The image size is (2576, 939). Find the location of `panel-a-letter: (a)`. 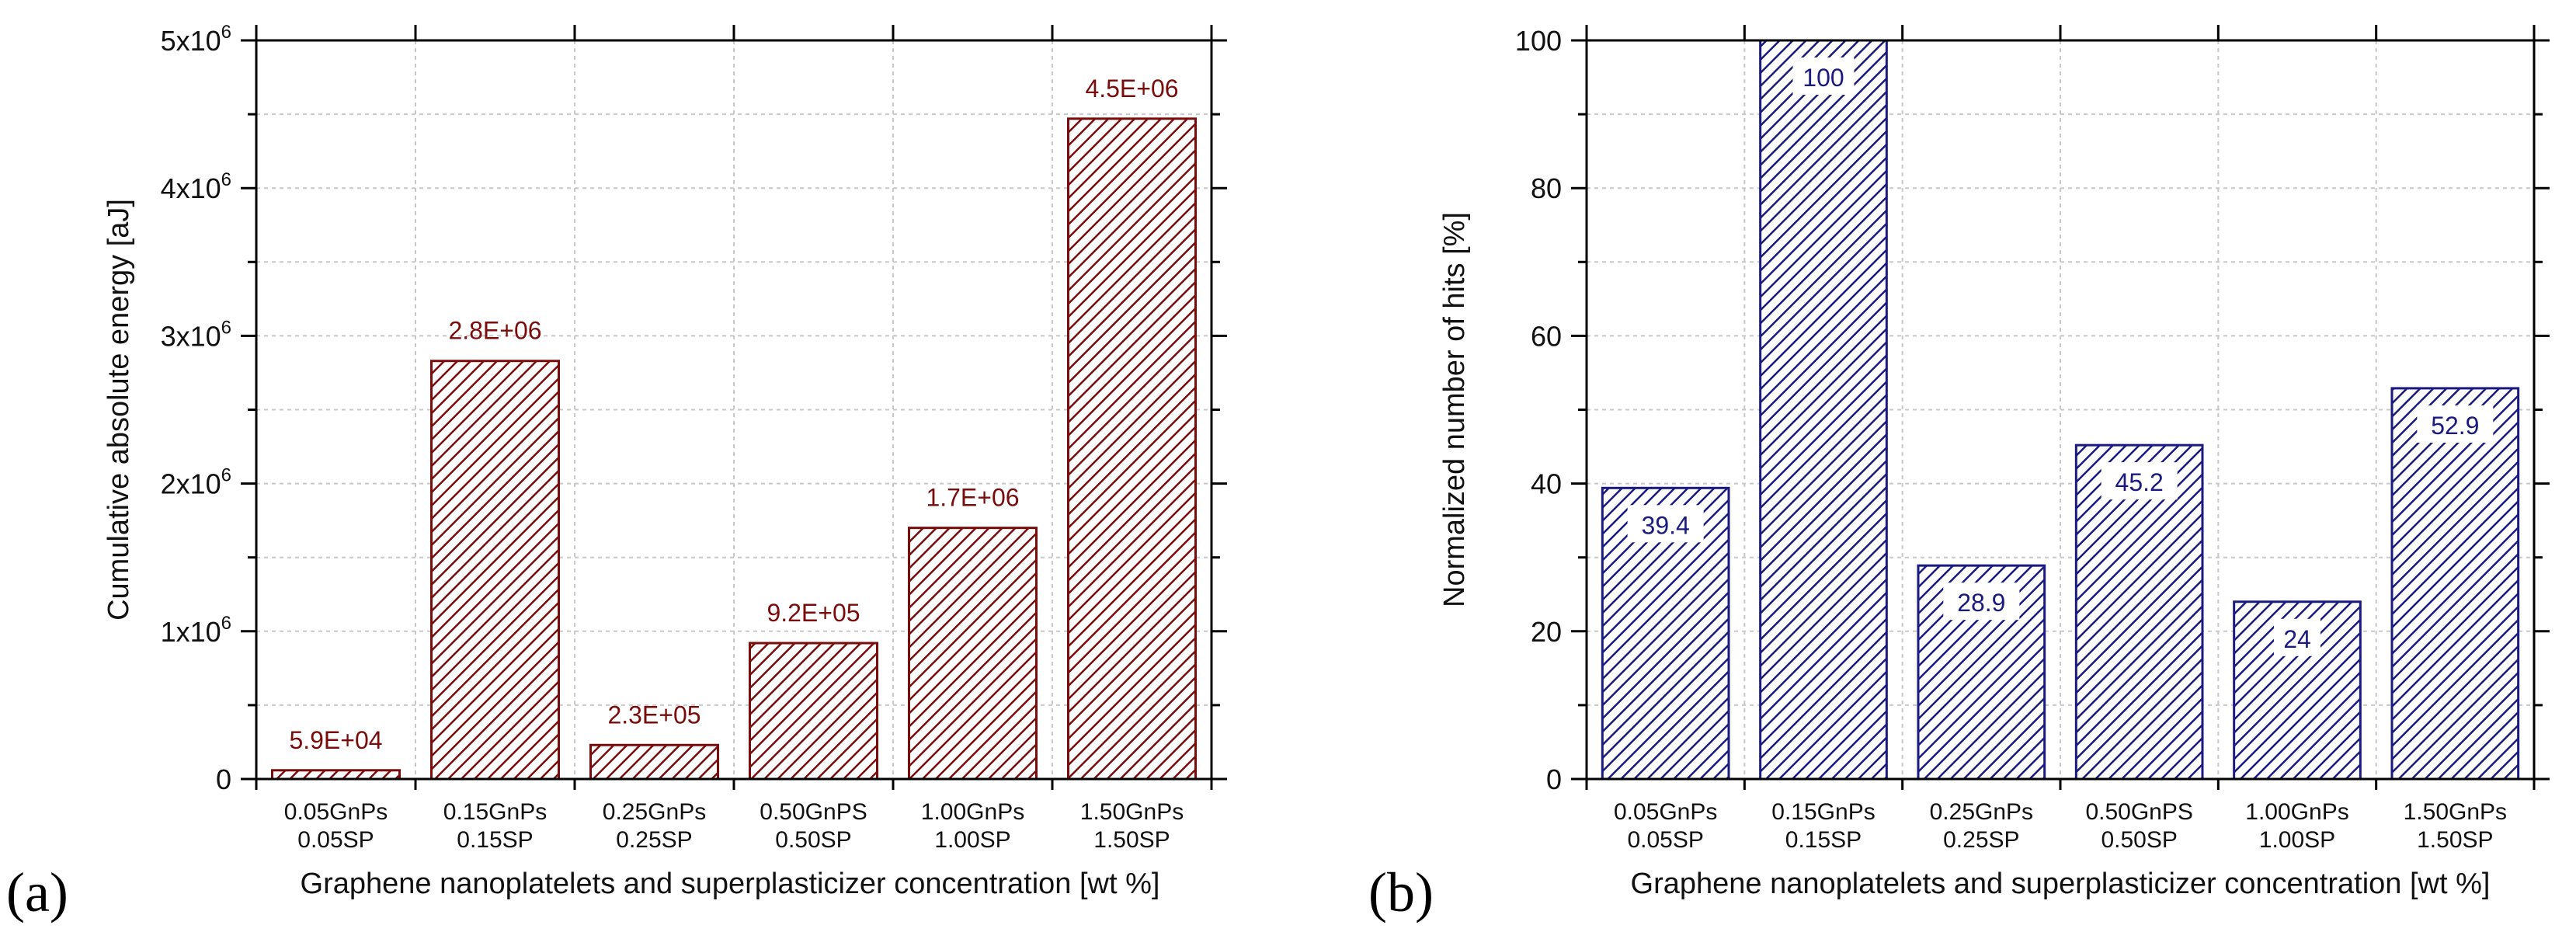

panel-a-letter: (a) is located at coordinates (37, 892).